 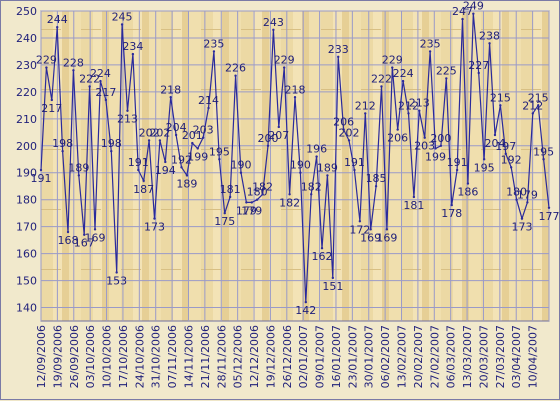 What do you see at coordinates (41, 356) in the screenshot?
I see `x-tick-label: 12/09/2006` at bounding box center [41, 356].